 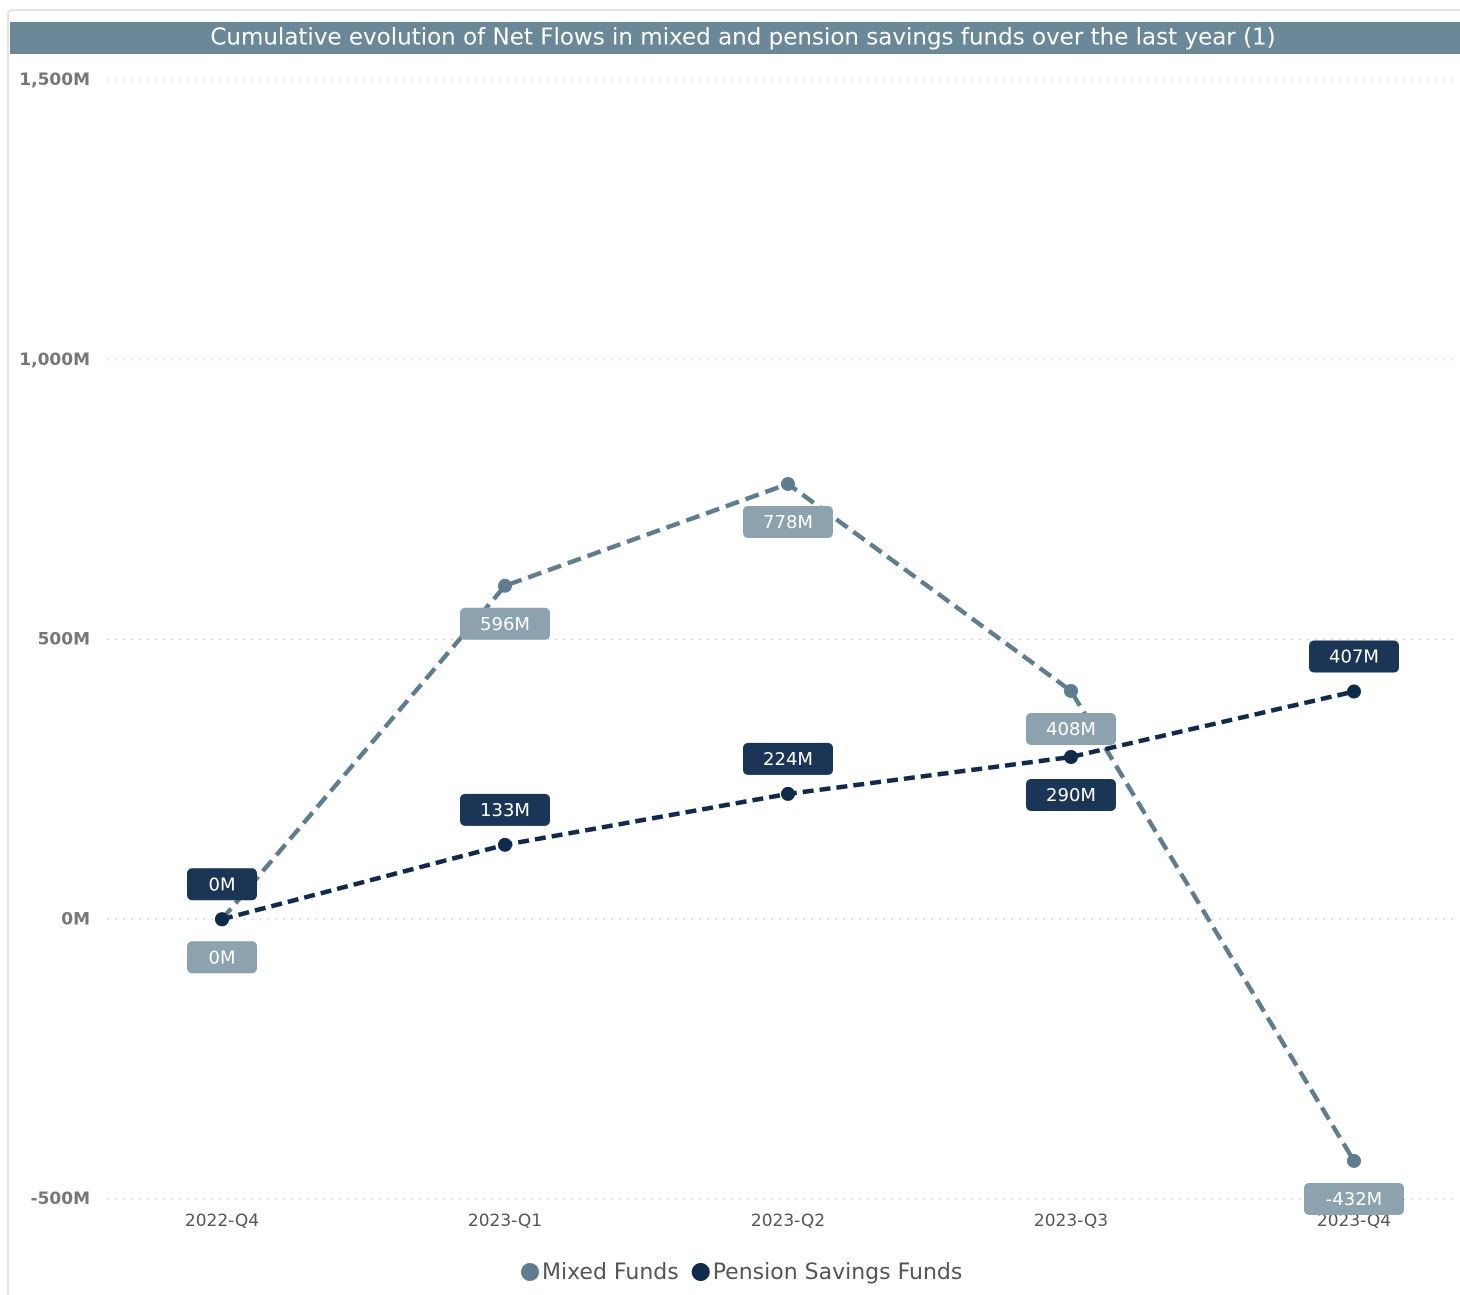 What do you see at coordinates (788, 1221) in the screenshot?
I see `x-tick-label: 2023-Q2` at bounding box center [788, 1221].